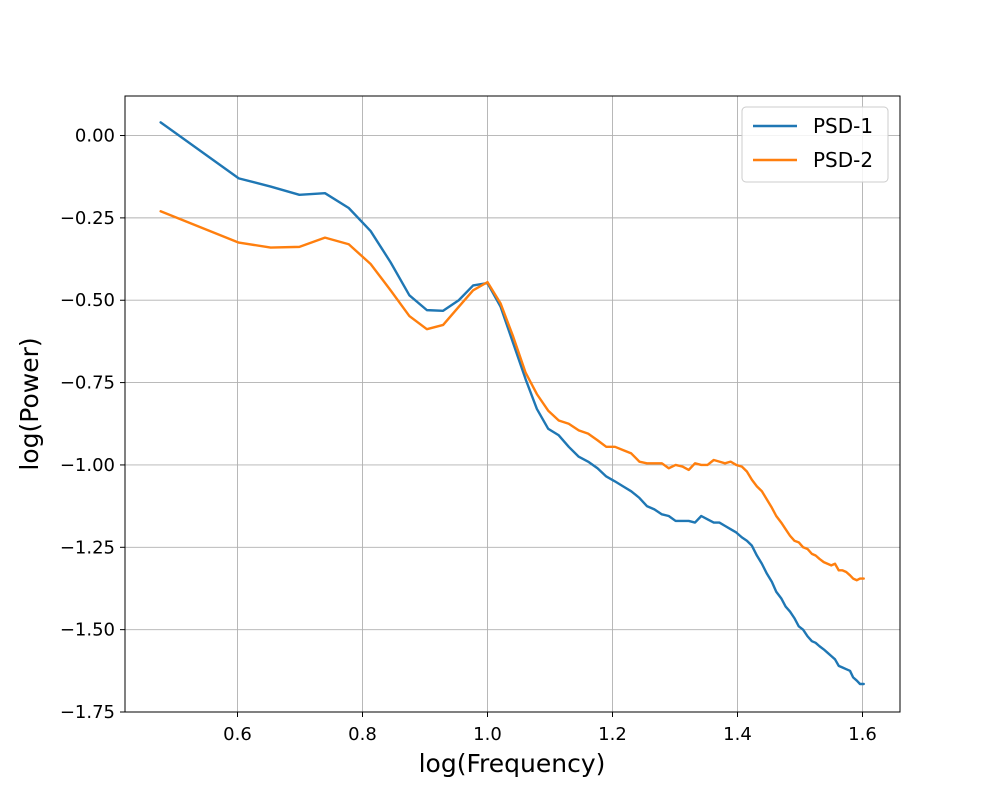  Describe the element at coordinates (612, 734) in the screenshot. I see `x-tick-label: 1.2` at that location.